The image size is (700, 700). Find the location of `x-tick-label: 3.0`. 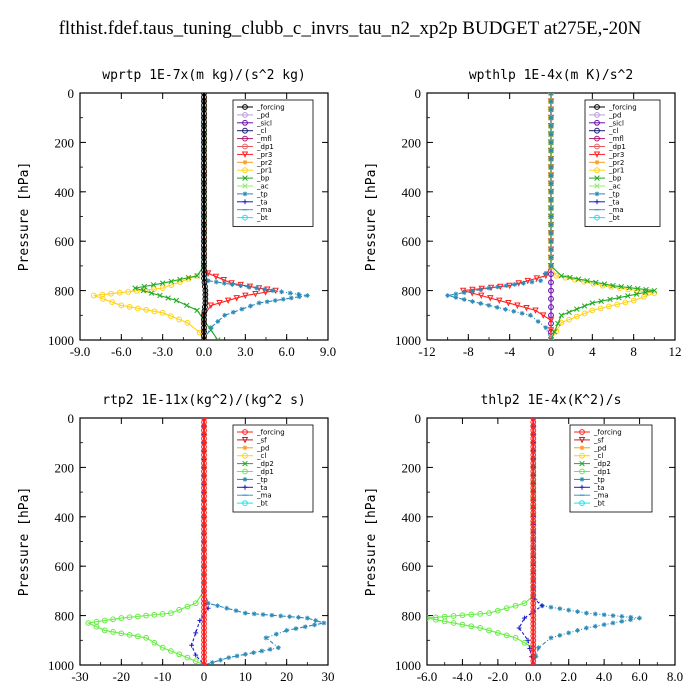

x-tick-label: 3.0 is located at coordinates (245, 351).